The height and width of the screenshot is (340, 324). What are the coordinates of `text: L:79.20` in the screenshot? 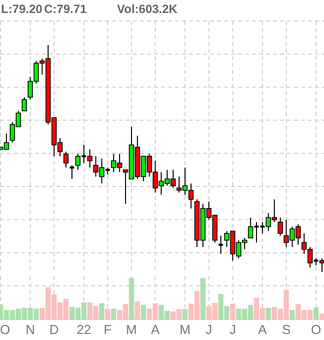 It's located at (22, 9).